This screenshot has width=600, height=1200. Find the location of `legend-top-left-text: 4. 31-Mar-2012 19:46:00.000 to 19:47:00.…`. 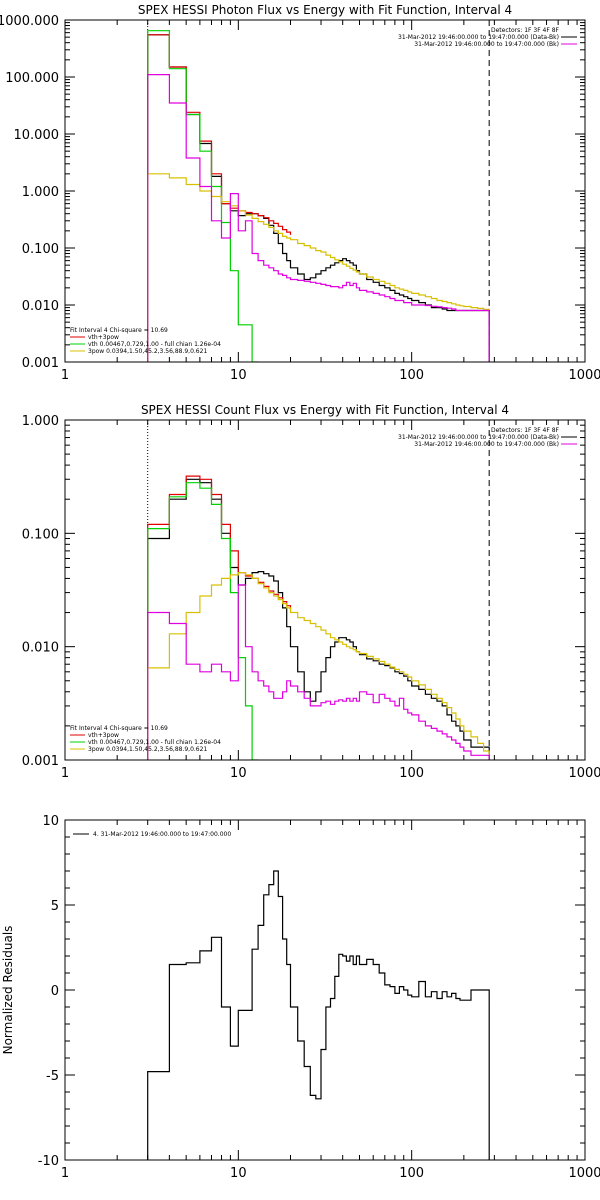

legend-top-left-text: 4. 31-Mar-2012 19:46:00.000 to 19:47:00.… is located at coordinates (162, 834).